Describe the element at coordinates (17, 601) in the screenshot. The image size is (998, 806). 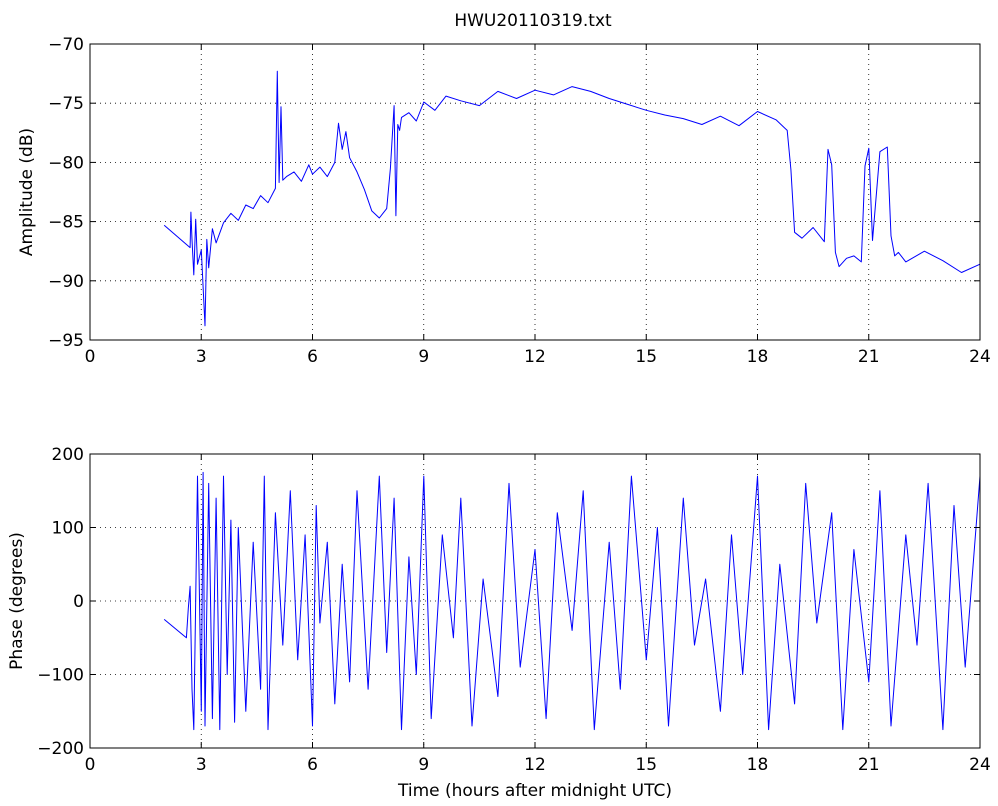
I see `phase-y-axis-label: Phase (degrees)` at that location.